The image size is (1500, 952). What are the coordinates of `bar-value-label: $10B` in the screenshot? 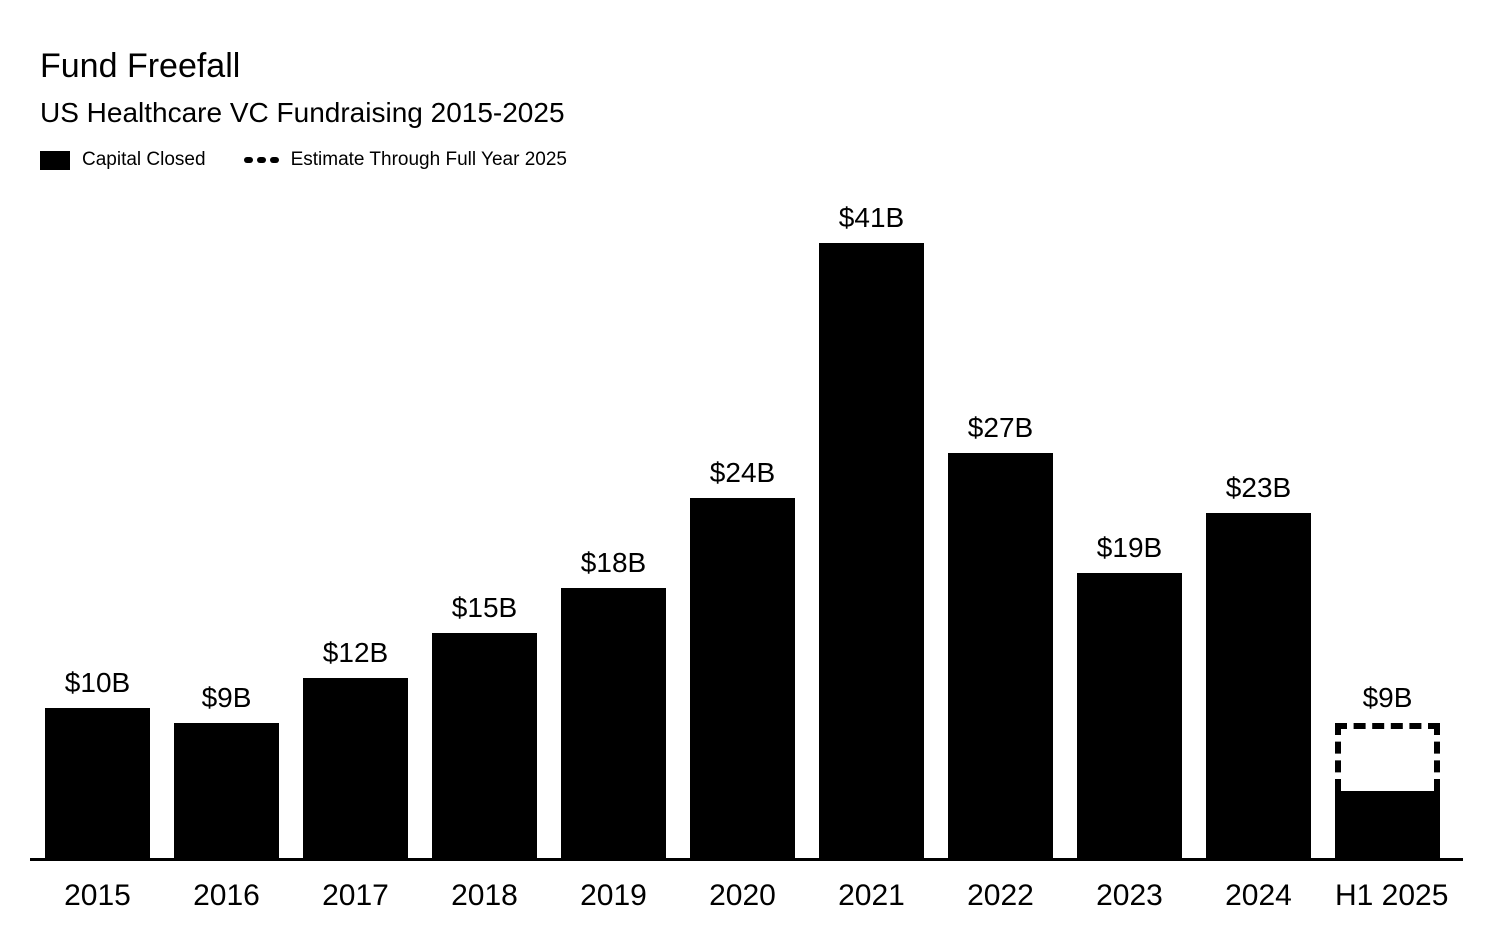 It's located at (97, 682).